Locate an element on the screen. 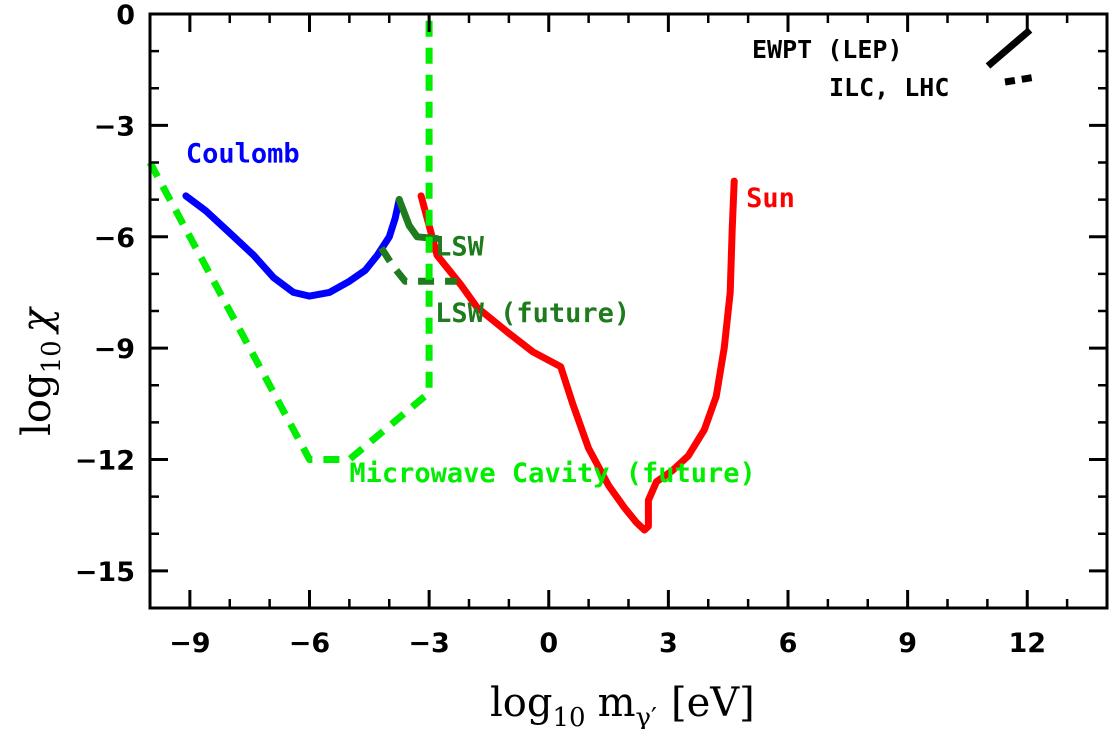  y-axis-title: log10 χ is located at coordinates (40, 370).